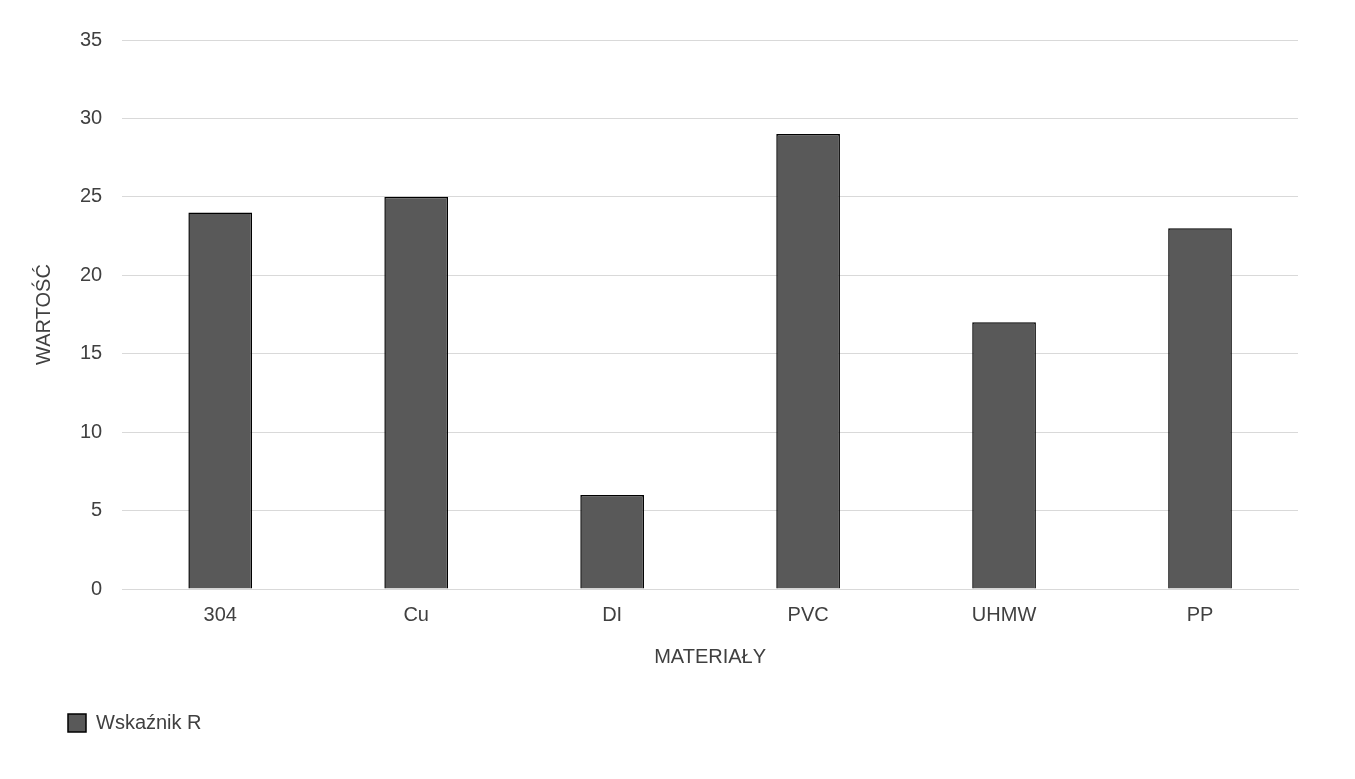 The height and width of the screenshot is (779, 1355). I want to click on x-tick-label: Cu, so click(416, 613).